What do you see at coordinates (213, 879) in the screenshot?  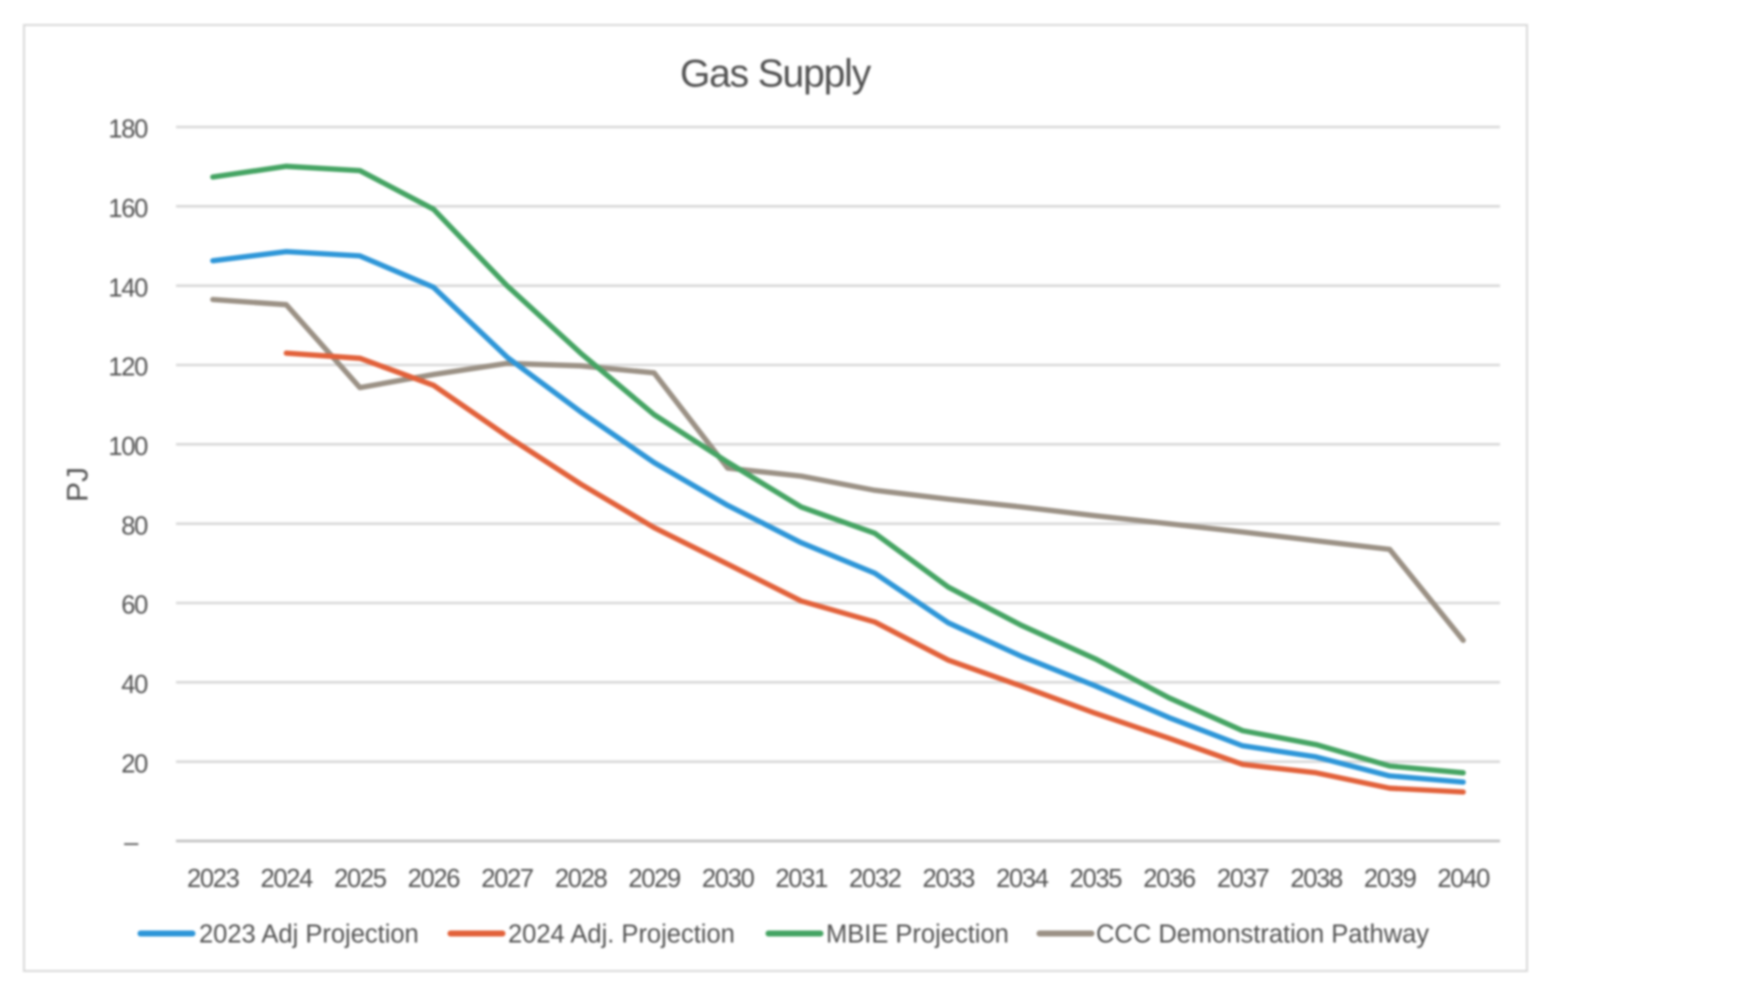 I see `svg-text: 2023` at bounding box center [213, 879].